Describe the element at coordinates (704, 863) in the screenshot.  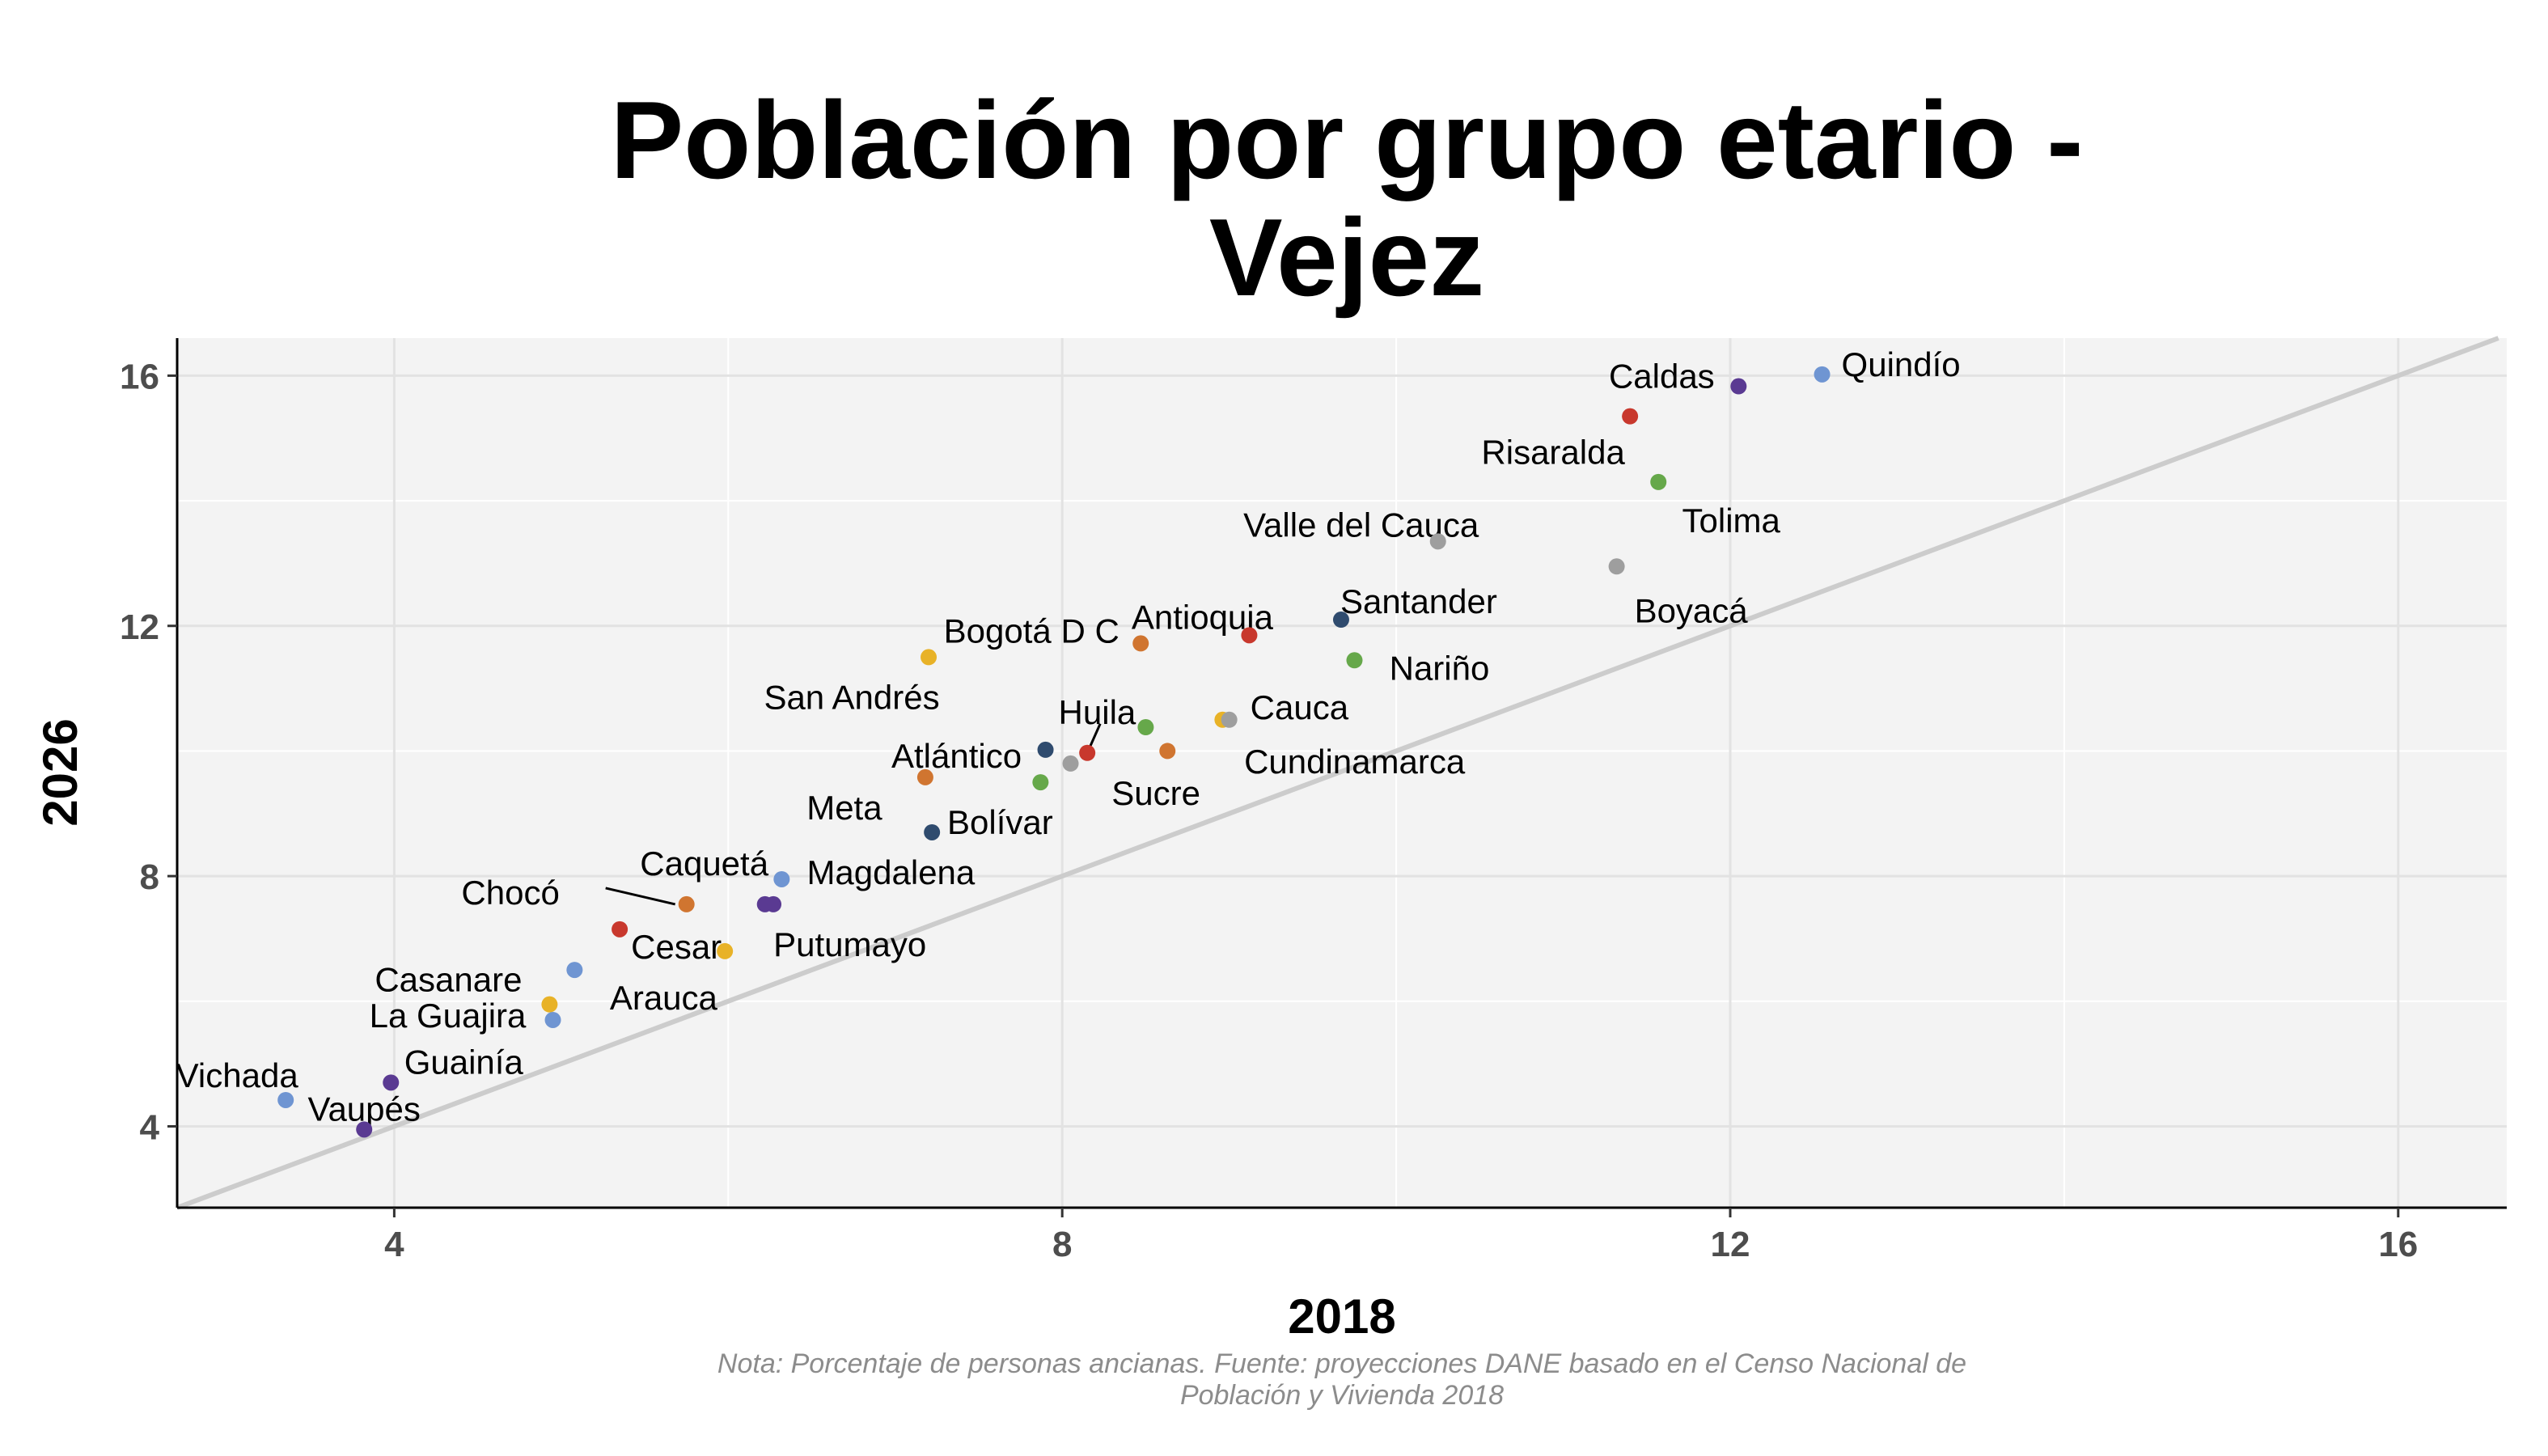
I see `point-label: Caquetá` at that location.